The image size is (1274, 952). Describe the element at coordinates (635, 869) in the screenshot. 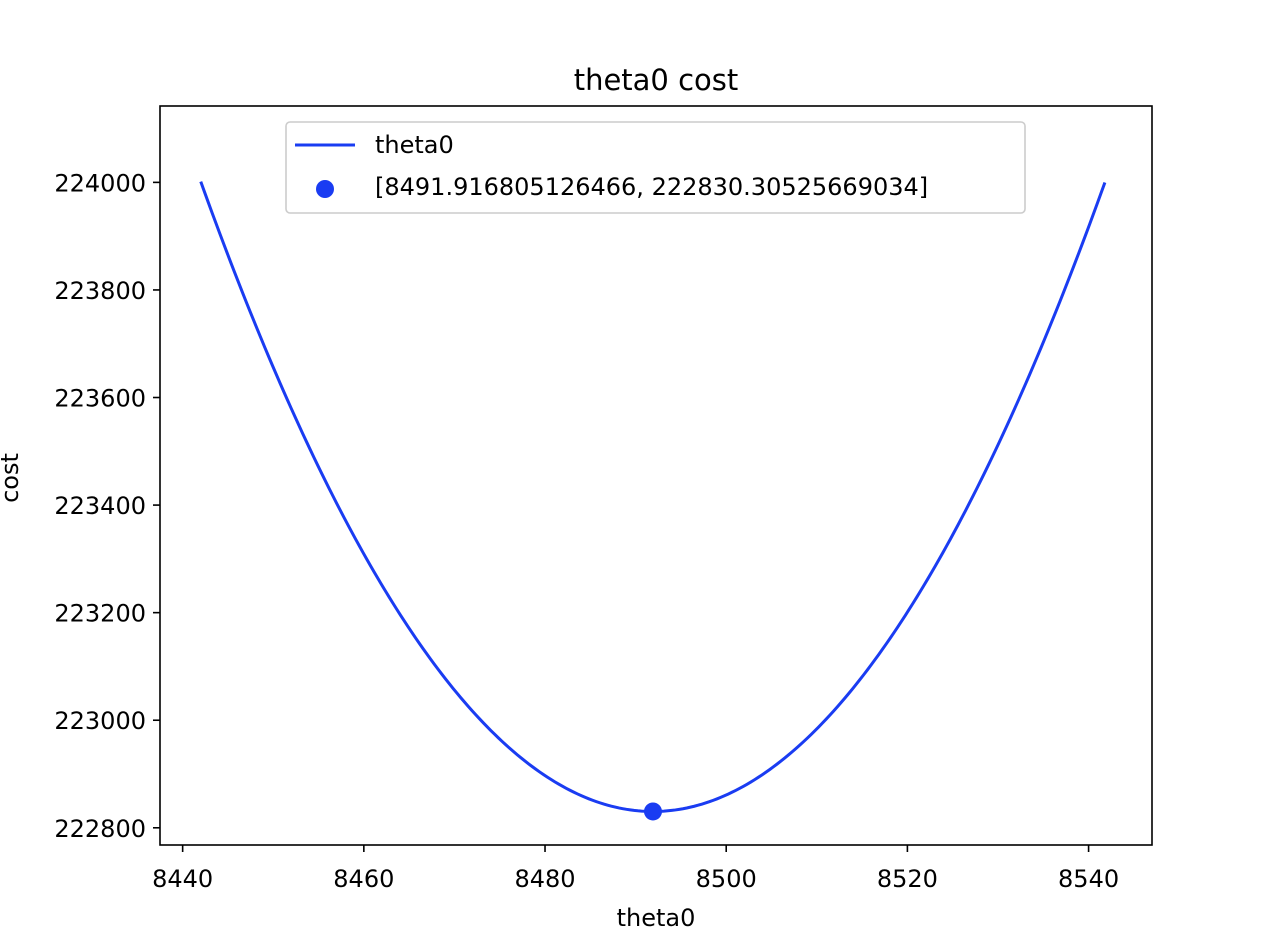

I see `x-axis: 8440 8460 8480 8500 8520 8540` at that location.